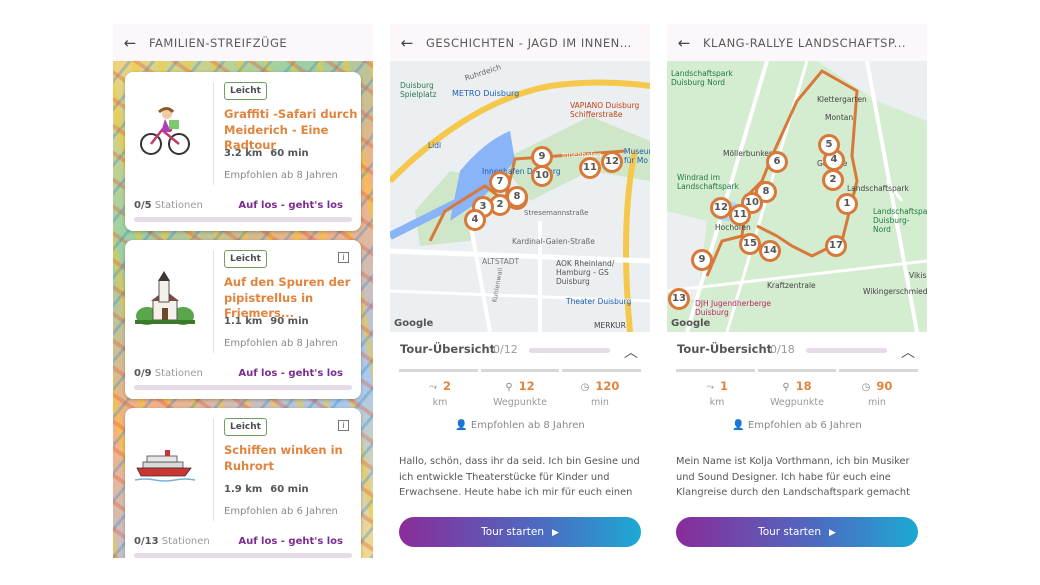 The image size is (1040, 585). Describe the element at coordinates (521, 171) in the screenshot. I see `map-label: Innenhafen Duisburg` at that location.